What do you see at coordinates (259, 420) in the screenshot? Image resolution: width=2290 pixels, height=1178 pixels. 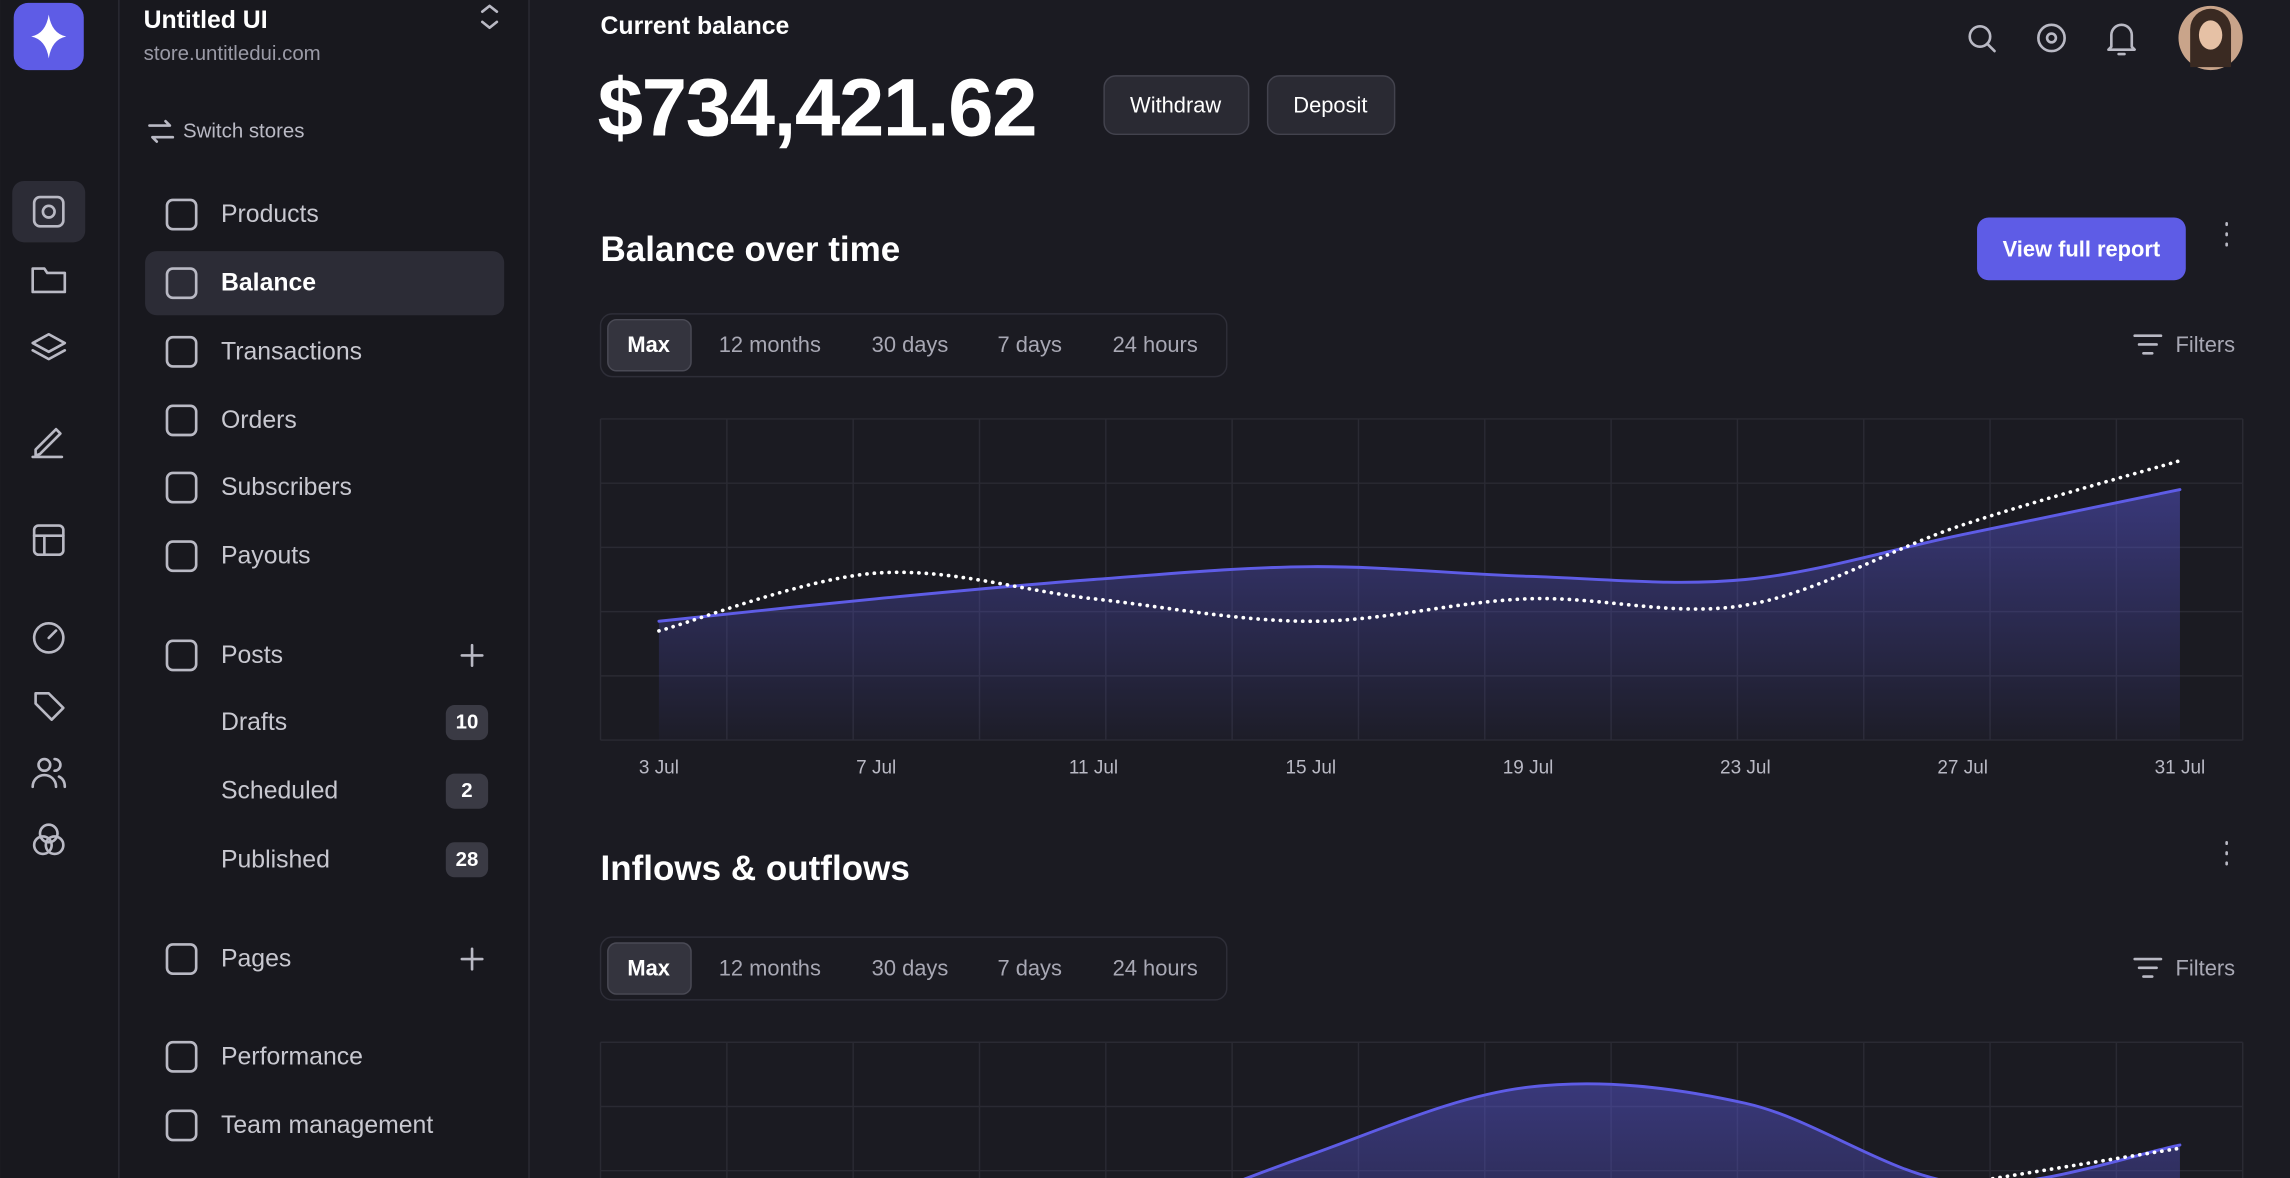 I see `nav-item: Orders` at bounding box center [259, 420].